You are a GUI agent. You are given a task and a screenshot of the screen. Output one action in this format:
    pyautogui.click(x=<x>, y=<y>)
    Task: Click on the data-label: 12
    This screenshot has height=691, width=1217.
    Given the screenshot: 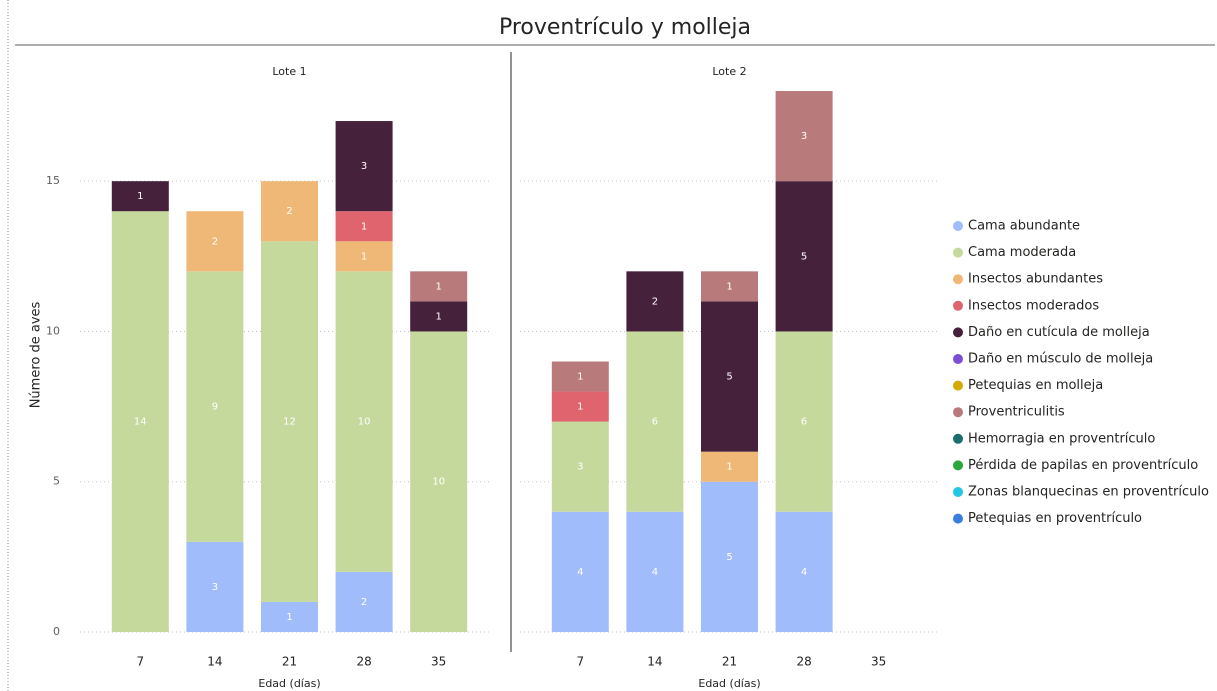 What is the action you would take?
    pyautogui.click(x=289, y=422)
    